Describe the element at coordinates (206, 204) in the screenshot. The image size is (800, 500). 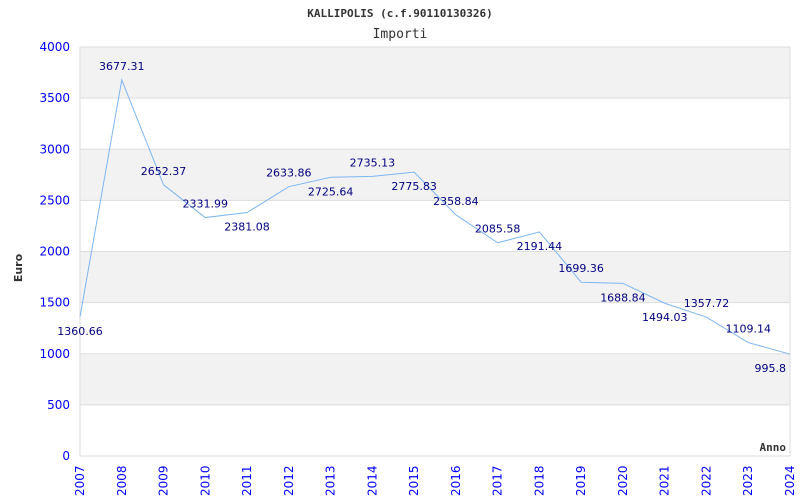
I see `data-label: 2331.99` at that location.